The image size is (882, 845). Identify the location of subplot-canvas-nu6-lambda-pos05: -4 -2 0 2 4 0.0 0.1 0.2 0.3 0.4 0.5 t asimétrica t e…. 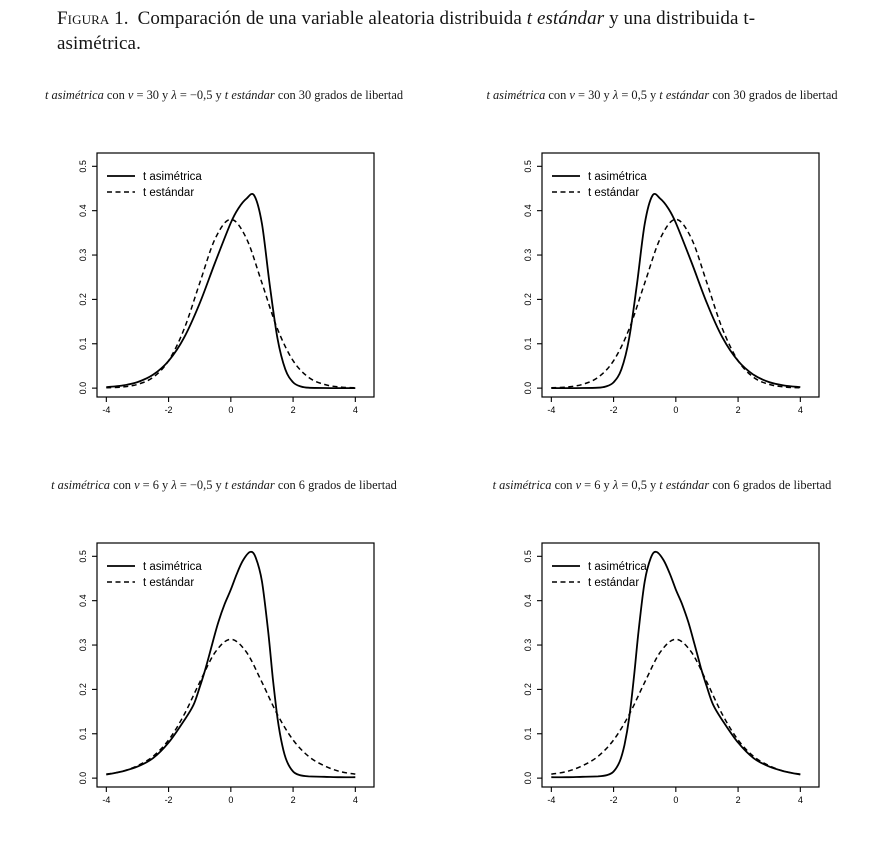
(671, 680).